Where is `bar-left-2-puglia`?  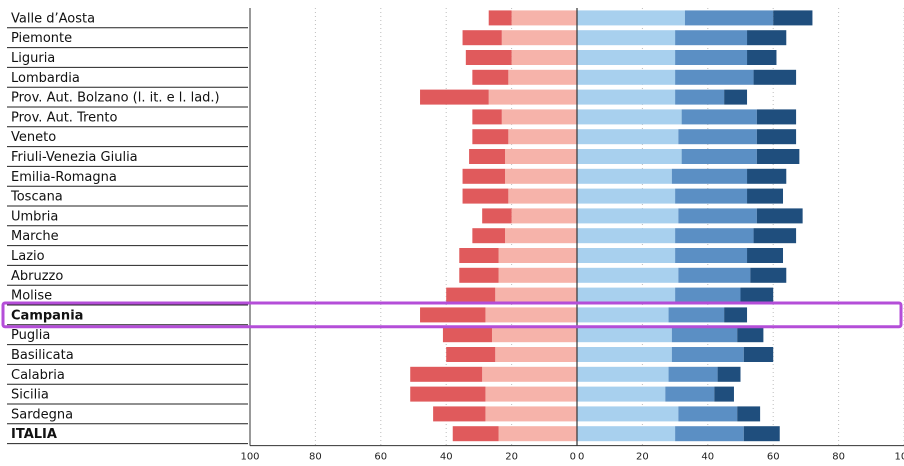
bar-left-2-puglia is located at coordinates (467, 335).